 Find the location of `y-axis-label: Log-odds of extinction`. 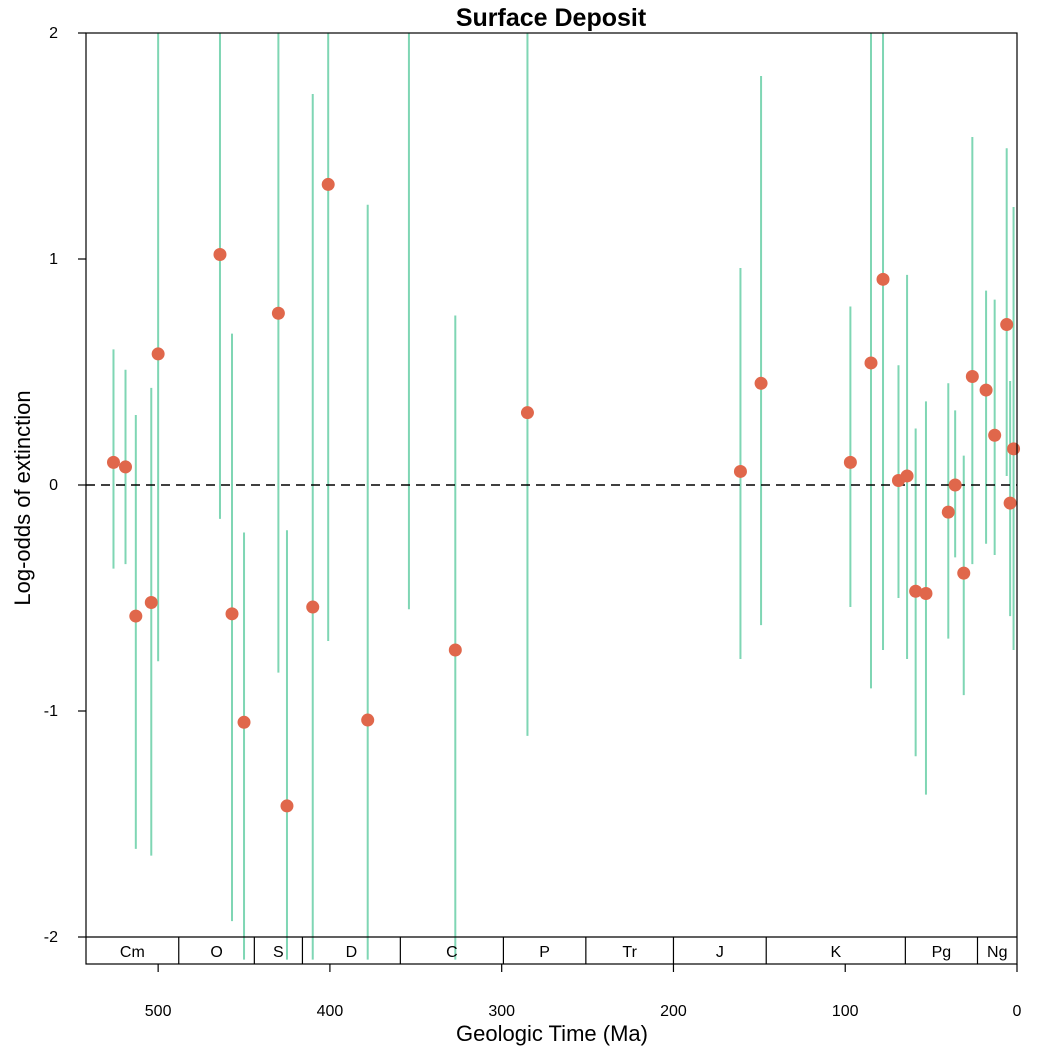

y-axis-label: Log-odds of extinction is located at coordinates (22, 497).